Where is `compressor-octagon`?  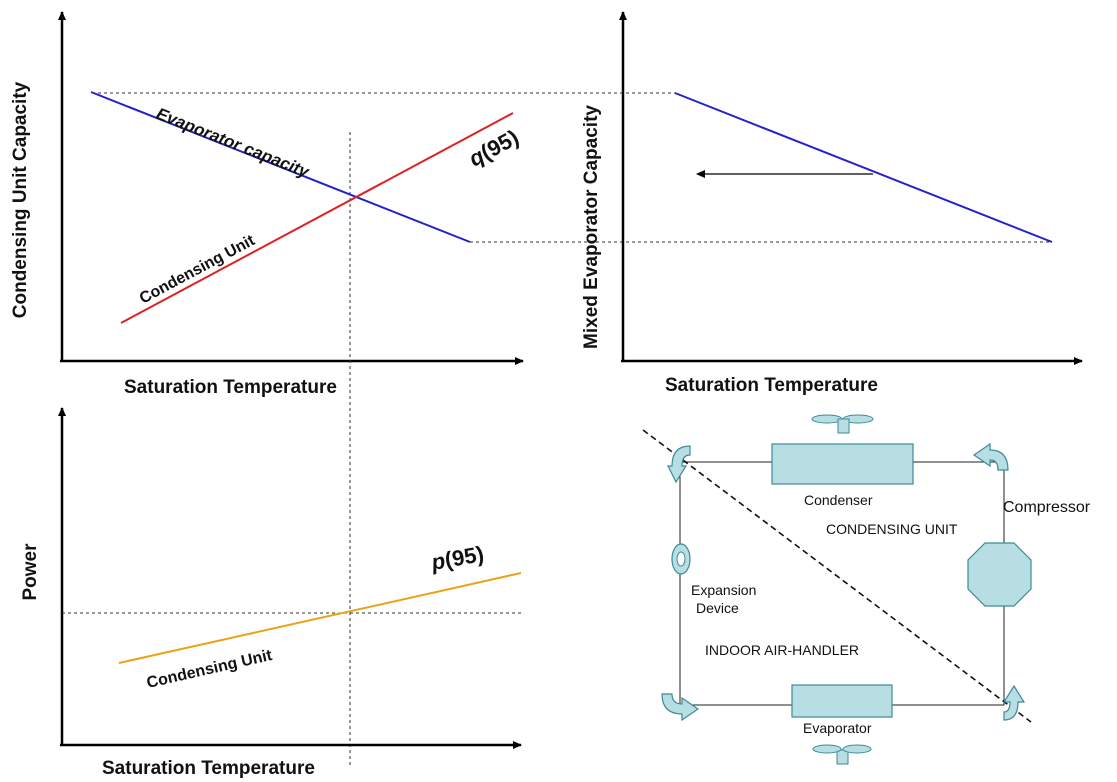
compressor-octagon is located at coordinates (999, 574).